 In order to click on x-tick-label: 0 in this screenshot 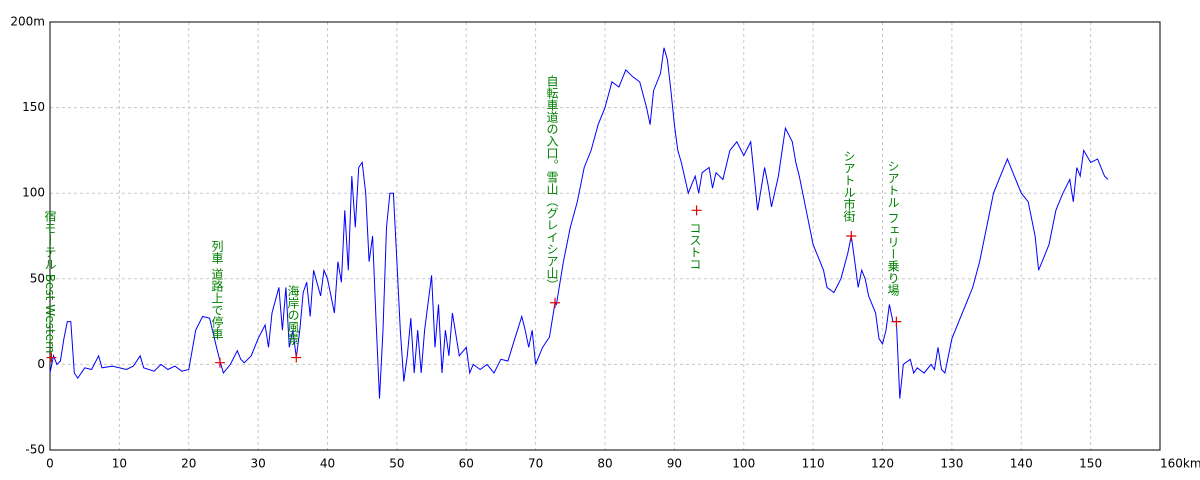, I will do `click(50, 464)`.